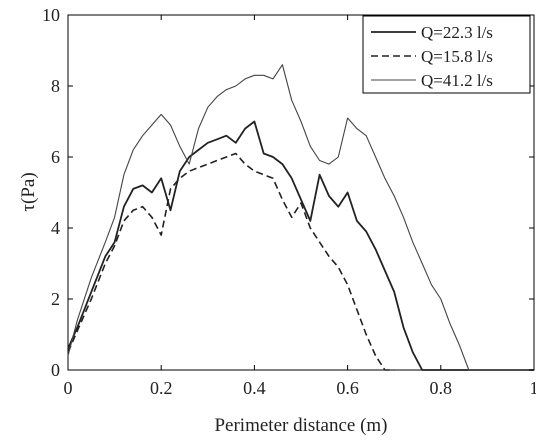  Describe the element at coordinates (457, 56) in the screenshot. I see `legend-label-2: Q=15.8 l/s` at that location.